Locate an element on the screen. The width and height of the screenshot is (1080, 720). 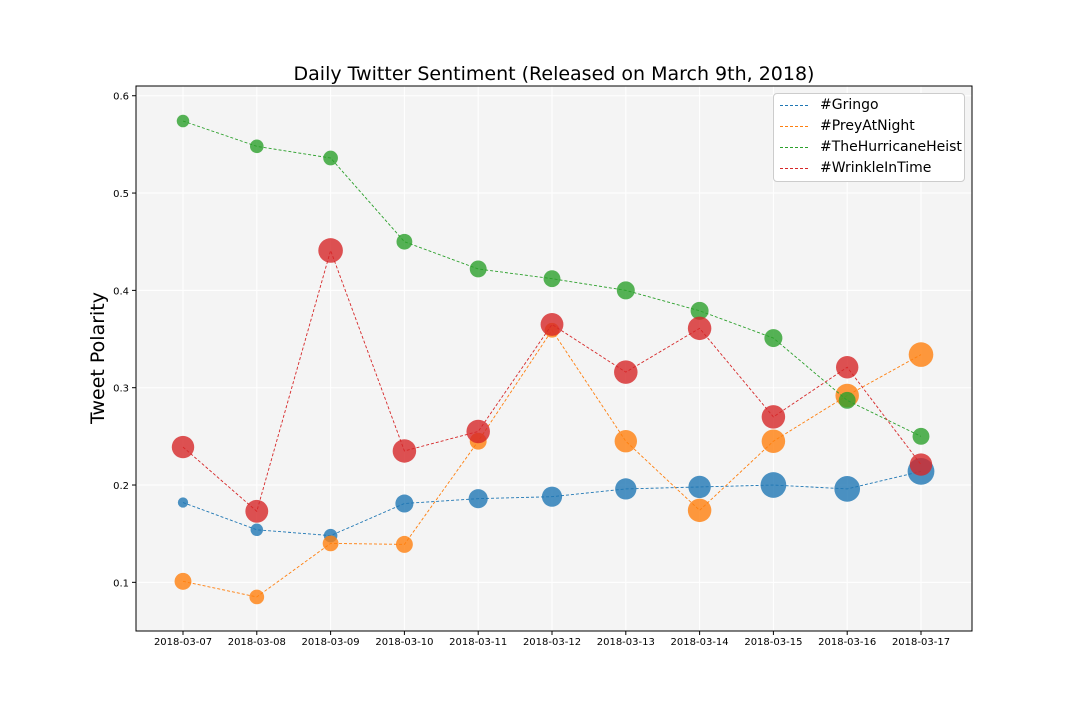
x-tick-label: 2018-03-17 is located at coordinates (921, 642).